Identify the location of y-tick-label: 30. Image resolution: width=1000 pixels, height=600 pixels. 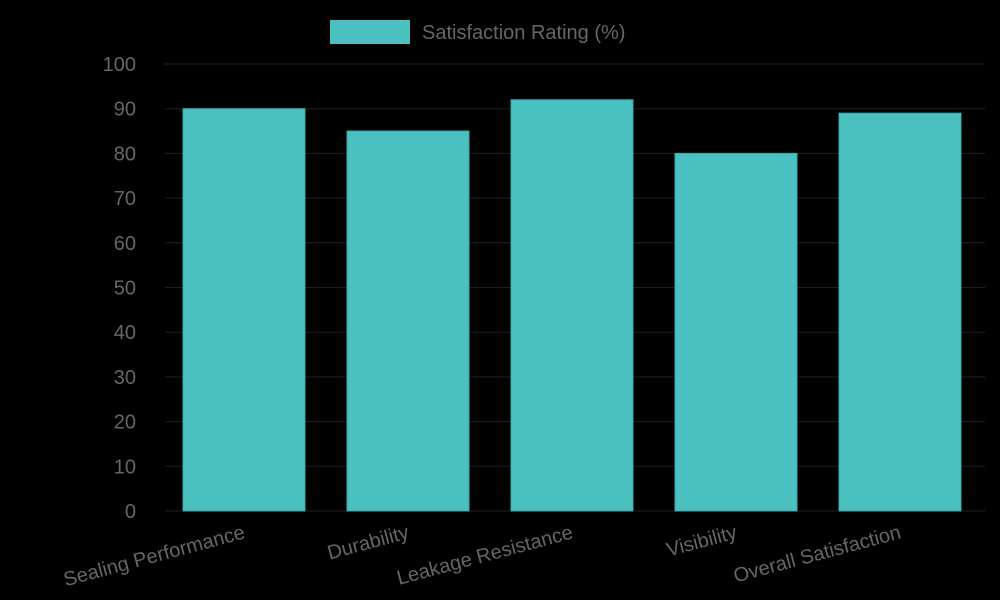
(125, 378).